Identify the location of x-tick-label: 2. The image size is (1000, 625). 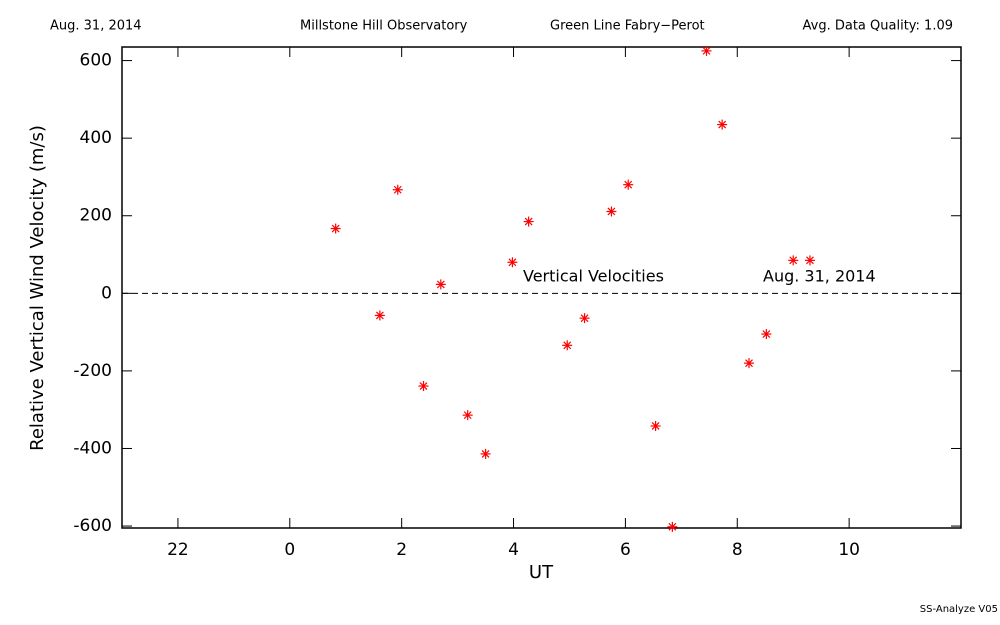
(401, 550).